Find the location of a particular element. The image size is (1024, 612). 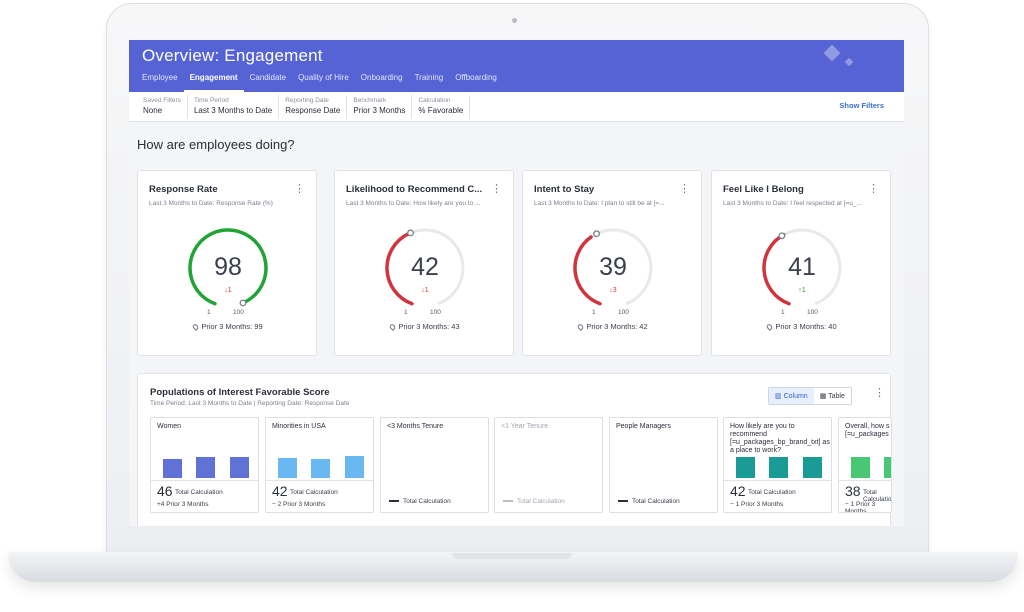

kpi-title: Feel Like I Belong is located at coordinates (763, 189).